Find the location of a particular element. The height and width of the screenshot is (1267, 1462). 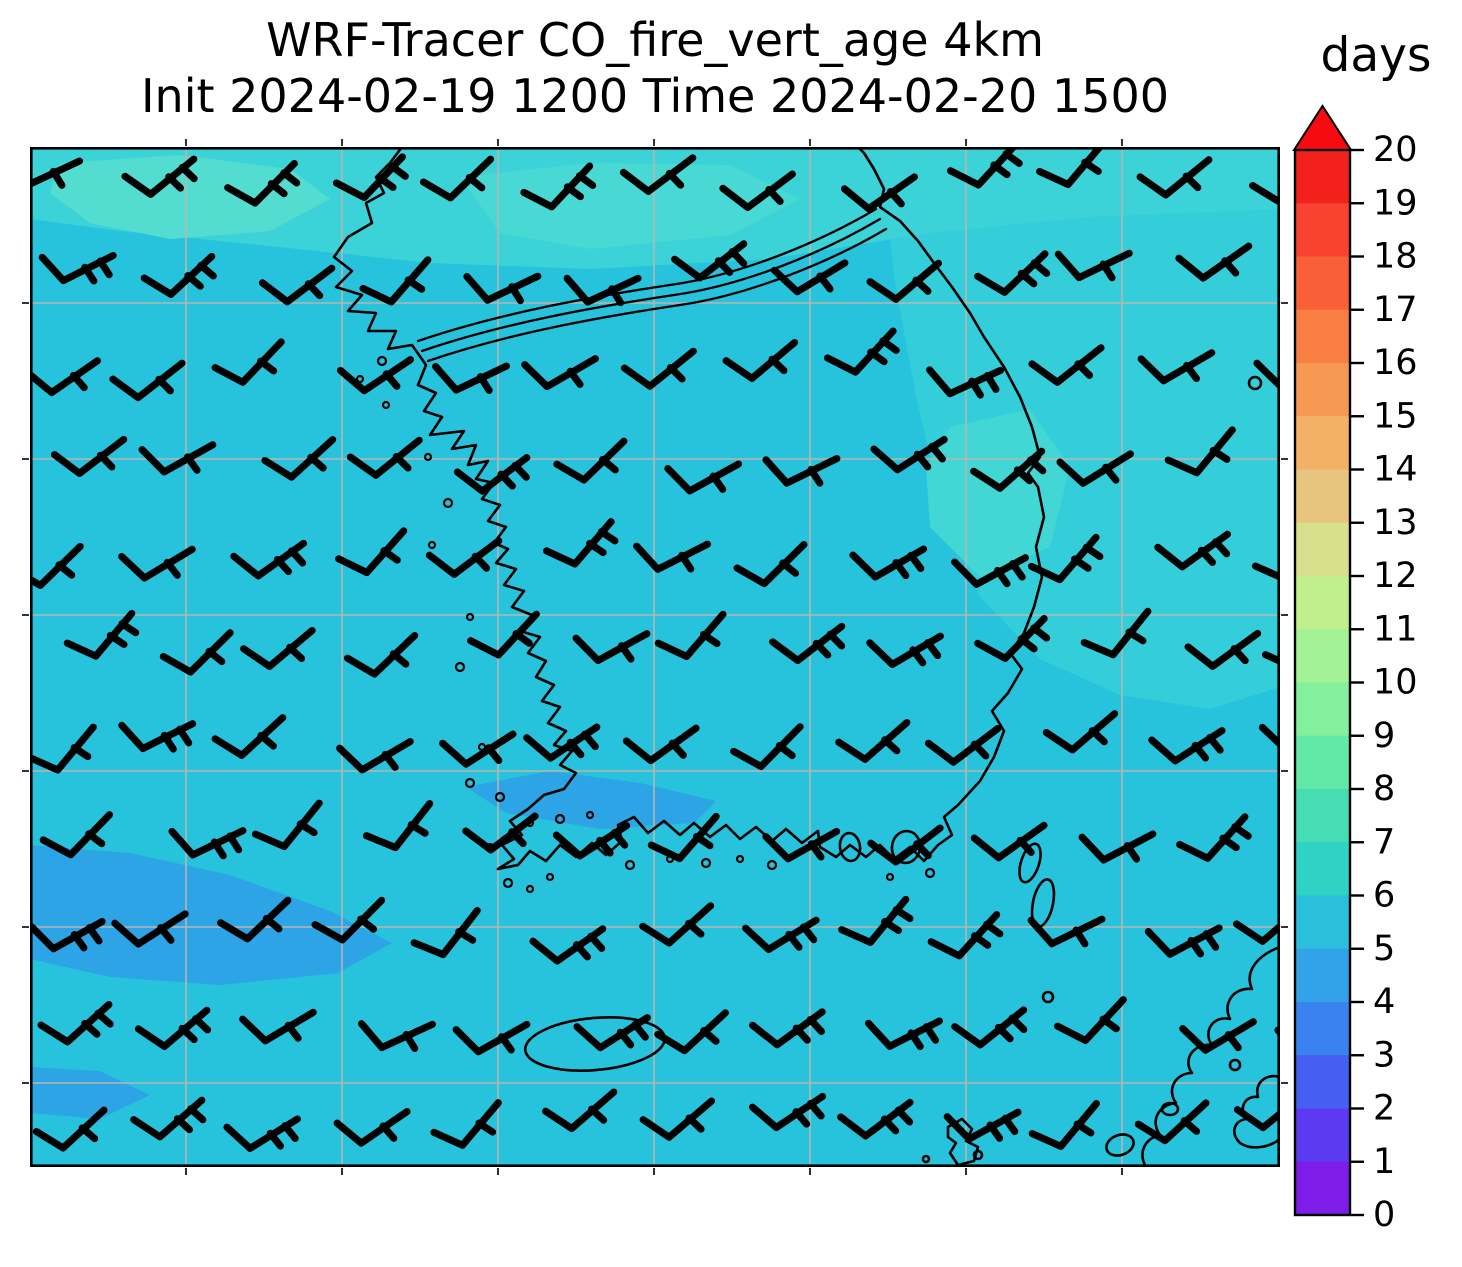

colorbar-units-label: days is located at coordinates (1376, 55).